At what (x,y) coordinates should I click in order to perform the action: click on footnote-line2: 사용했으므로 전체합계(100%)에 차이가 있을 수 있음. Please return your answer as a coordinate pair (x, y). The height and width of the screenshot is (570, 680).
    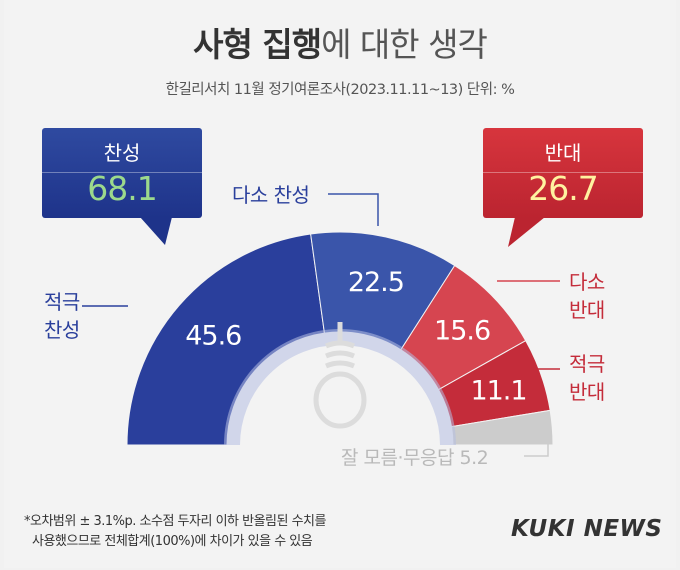
    Looking at the image, I should click on (172, 541).